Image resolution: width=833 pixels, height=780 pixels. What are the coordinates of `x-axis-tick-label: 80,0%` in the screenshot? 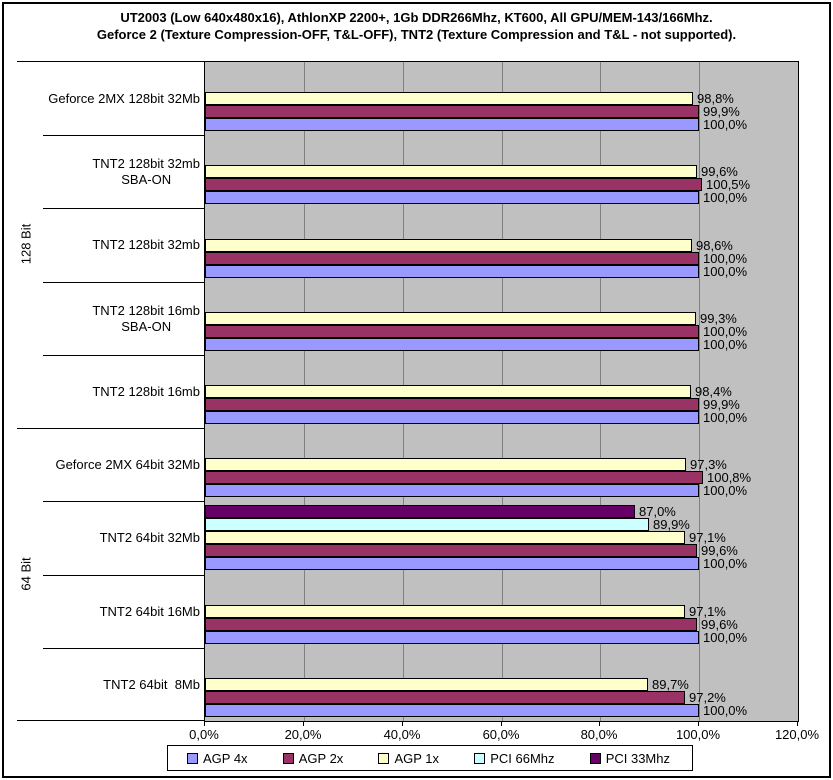 It's located at (599, 734).